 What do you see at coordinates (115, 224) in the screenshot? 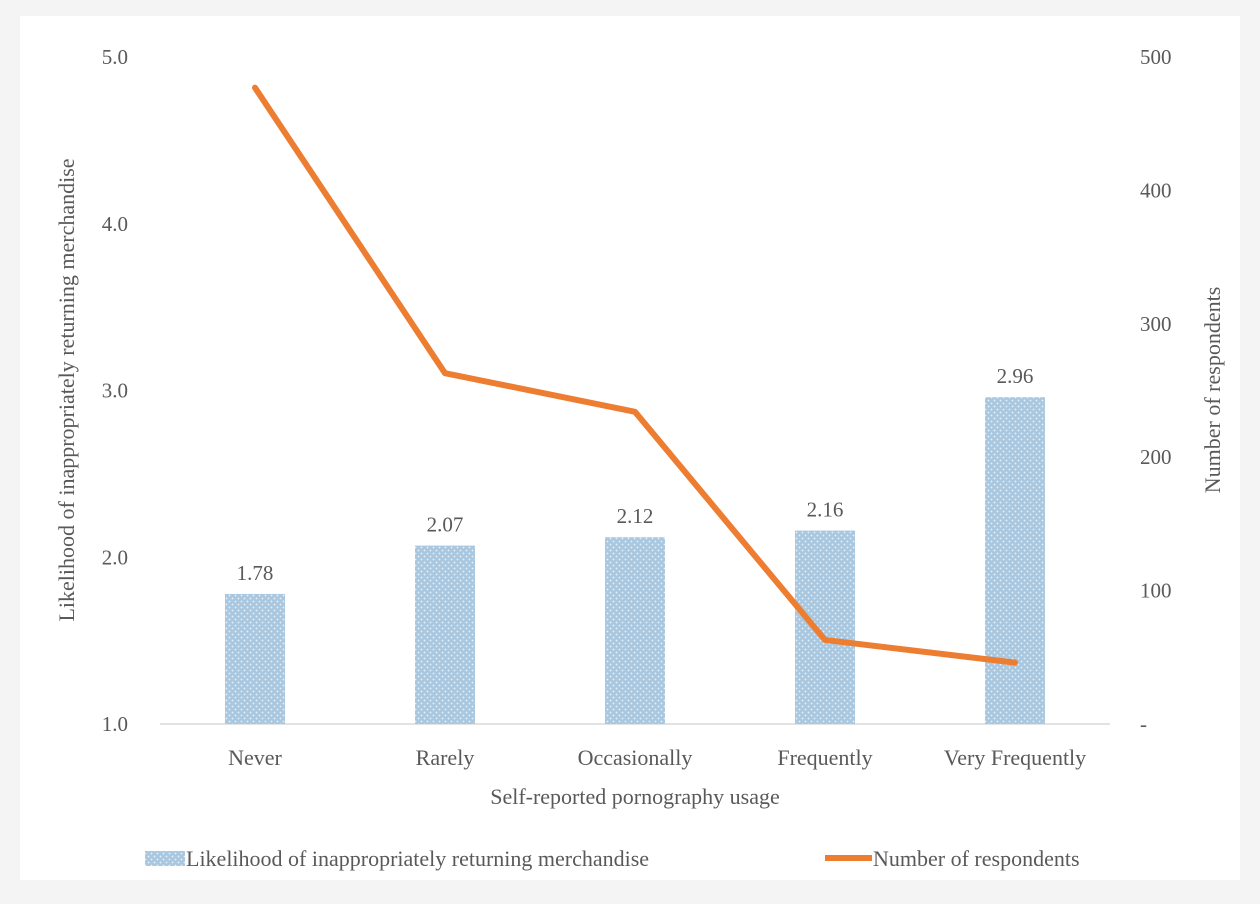
I see `y-tick-label: 4.0` at bounding box center [115, 224].